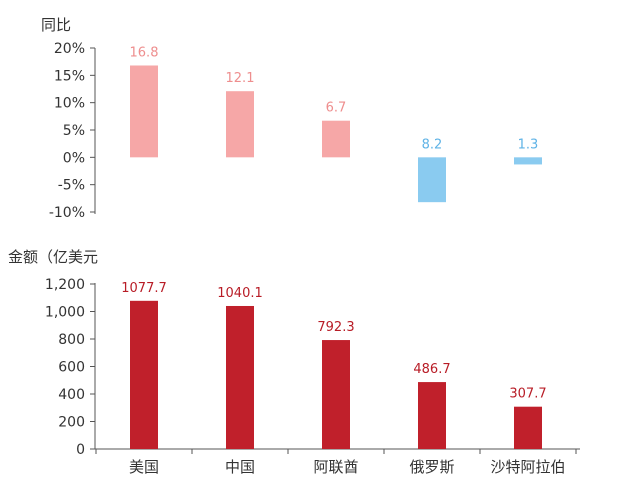 The width and height of the screenshot is (640, 498). Describe the element at coordinates (65, 313) in the screenshot. I see `amount-tick-label: 1,000` at that location.